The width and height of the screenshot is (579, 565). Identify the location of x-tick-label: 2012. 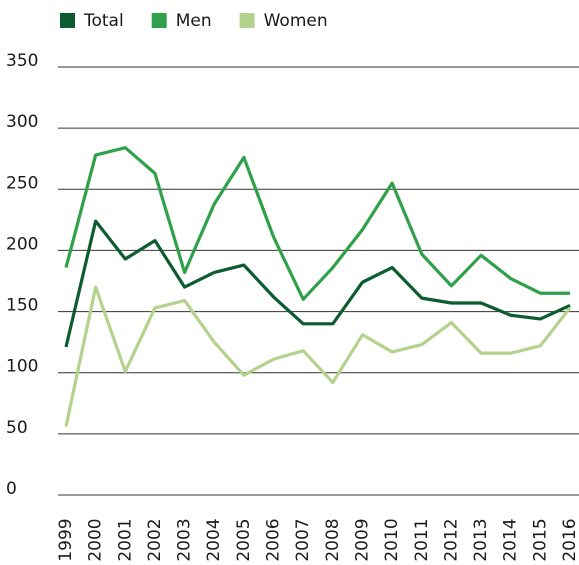
(451, 539).